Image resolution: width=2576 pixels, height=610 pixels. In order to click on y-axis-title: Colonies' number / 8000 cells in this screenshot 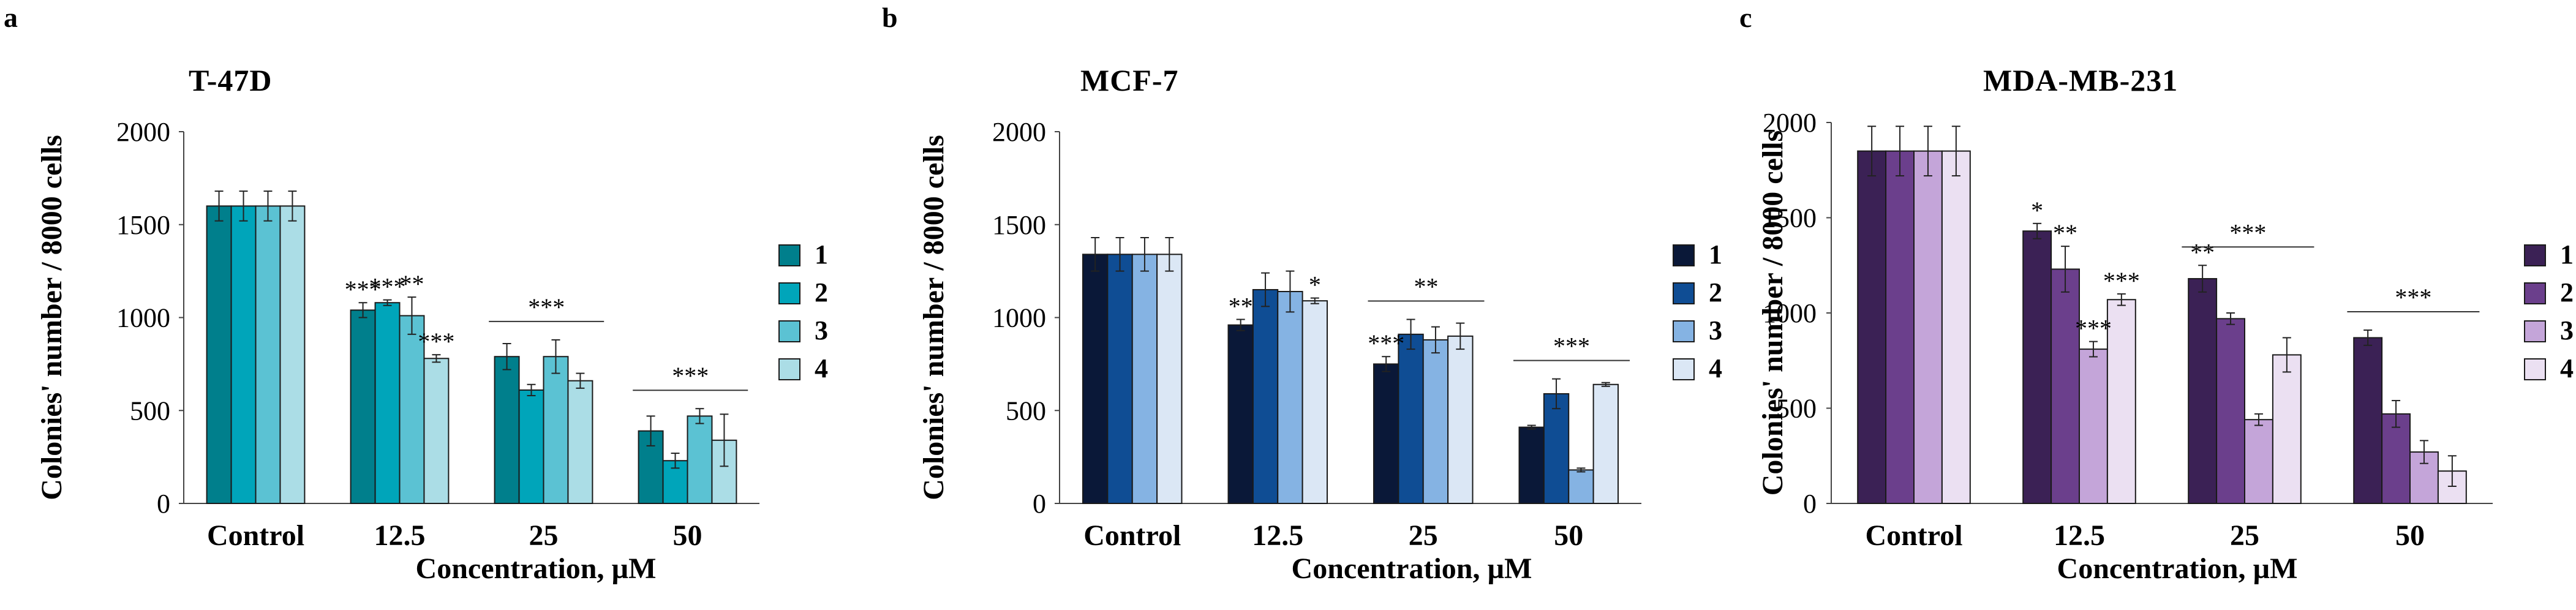, I will do `click(933, 317)`.